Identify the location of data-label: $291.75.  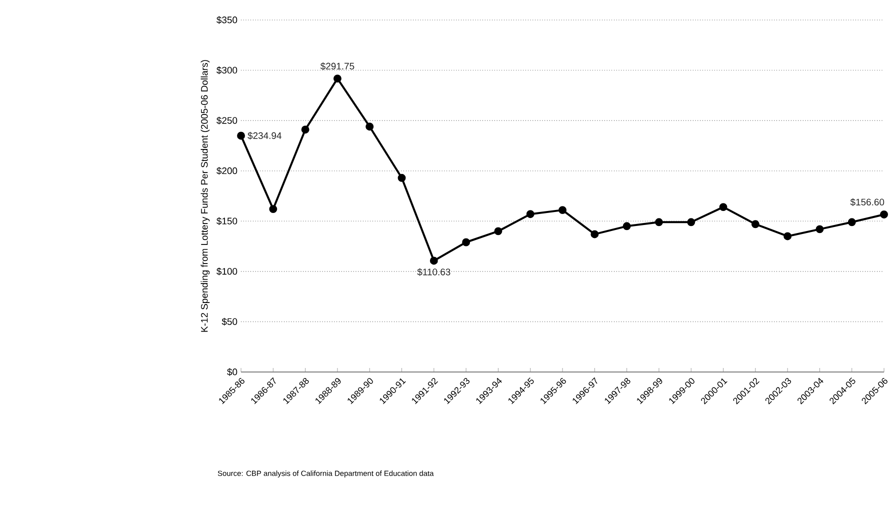
(337, 66).